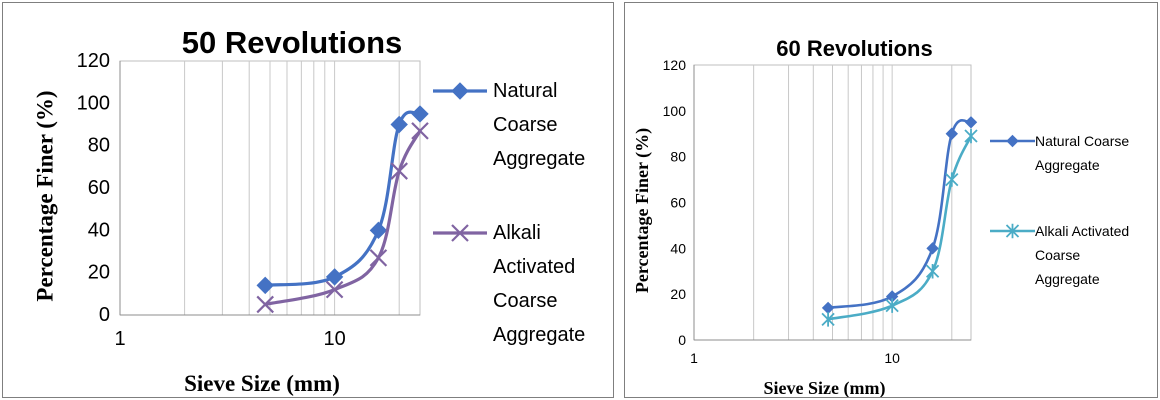  What do you see at coordinates (854, 48) in the screenshot?
I see `chart-title: 60 Revolutions` at bounding box center [854, 48].